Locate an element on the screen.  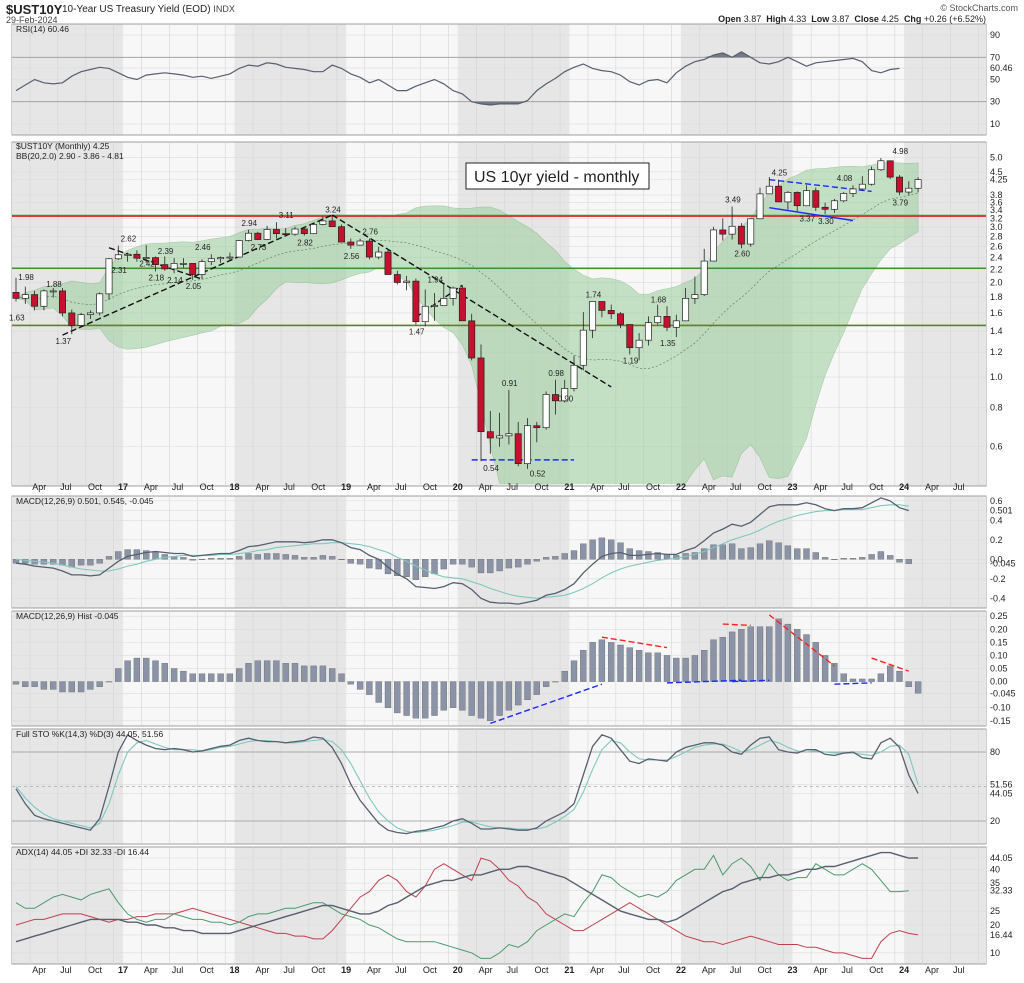
price-point-label: 0.98 is located at coordinates (556, 373).